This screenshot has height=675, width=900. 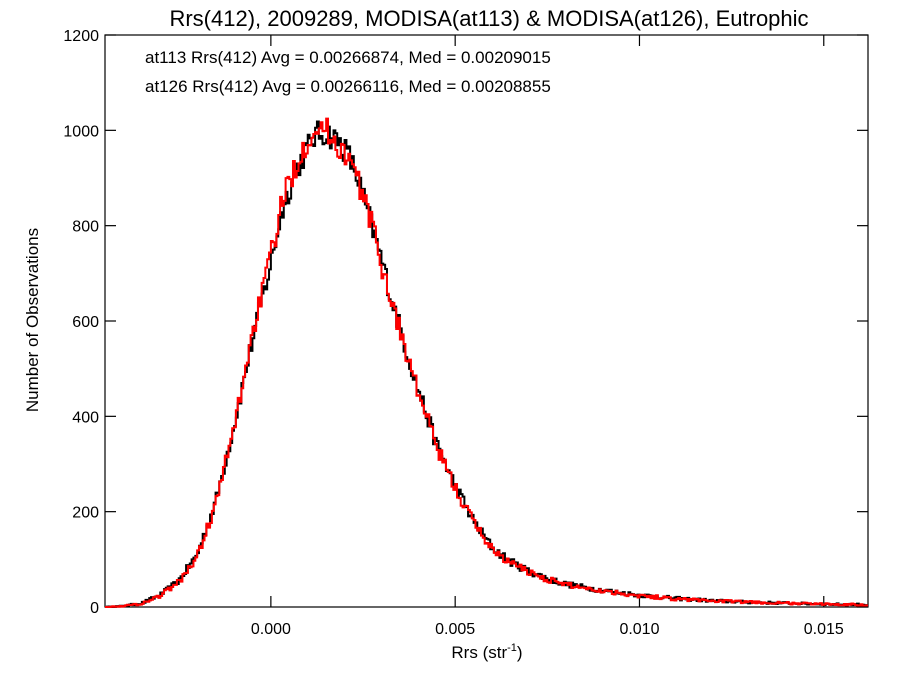 What do you see at coordinates (32, 320) in the screenshot?
I see `y-axis-label: Number of Observations` at bounding box center [32, 320].